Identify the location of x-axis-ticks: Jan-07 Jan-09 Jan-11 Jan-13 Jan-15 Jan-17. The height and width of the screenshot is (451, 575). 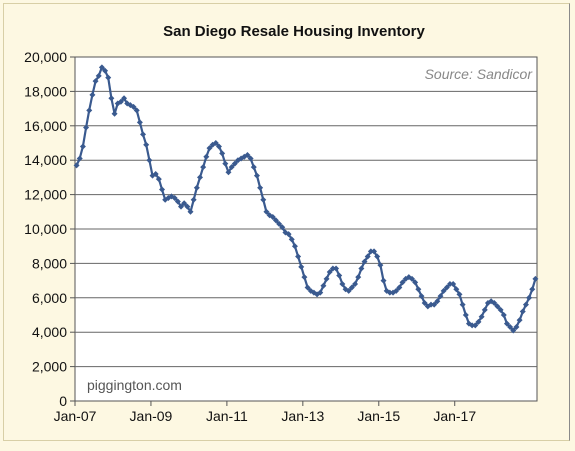
(265, 412).